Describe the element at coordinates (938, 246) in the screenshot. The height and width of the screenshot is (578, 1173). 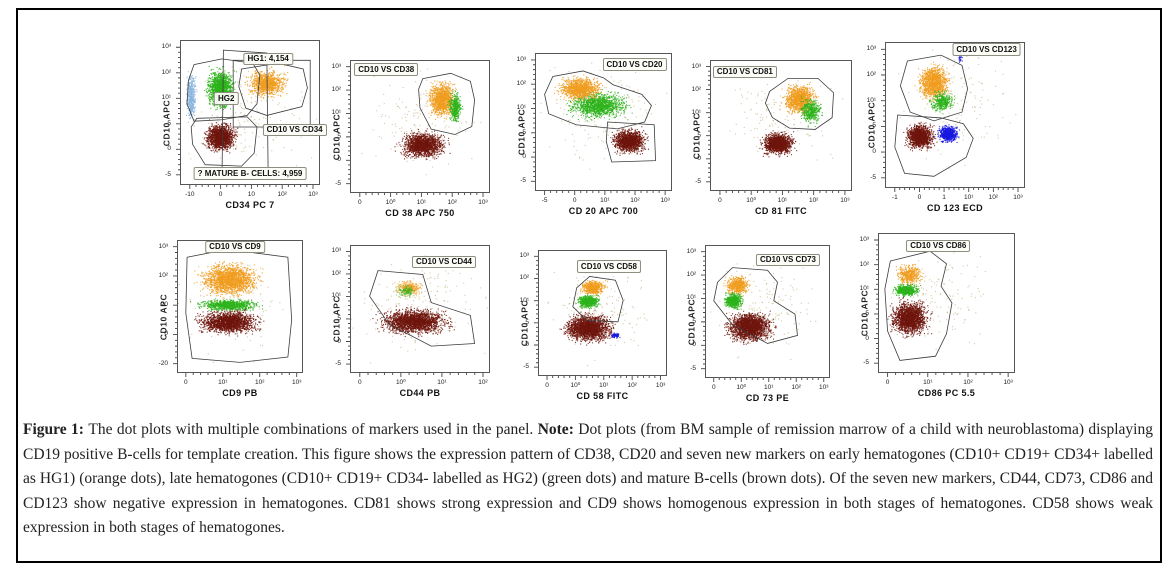
I see `plot-title-box: CD10 VS CD86` at that location.